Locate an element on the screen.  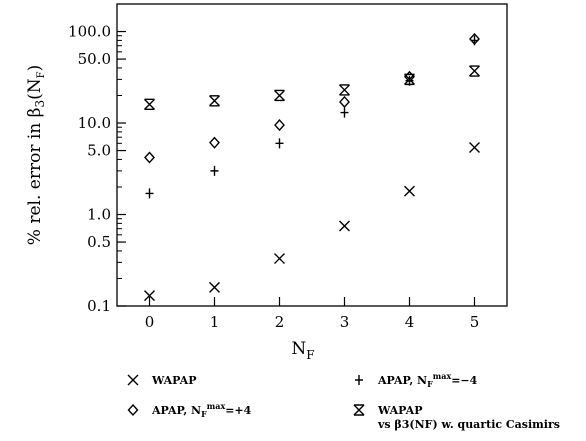
legend-item: APAP, NFmax=+4 is located at coordinates (189, 410).